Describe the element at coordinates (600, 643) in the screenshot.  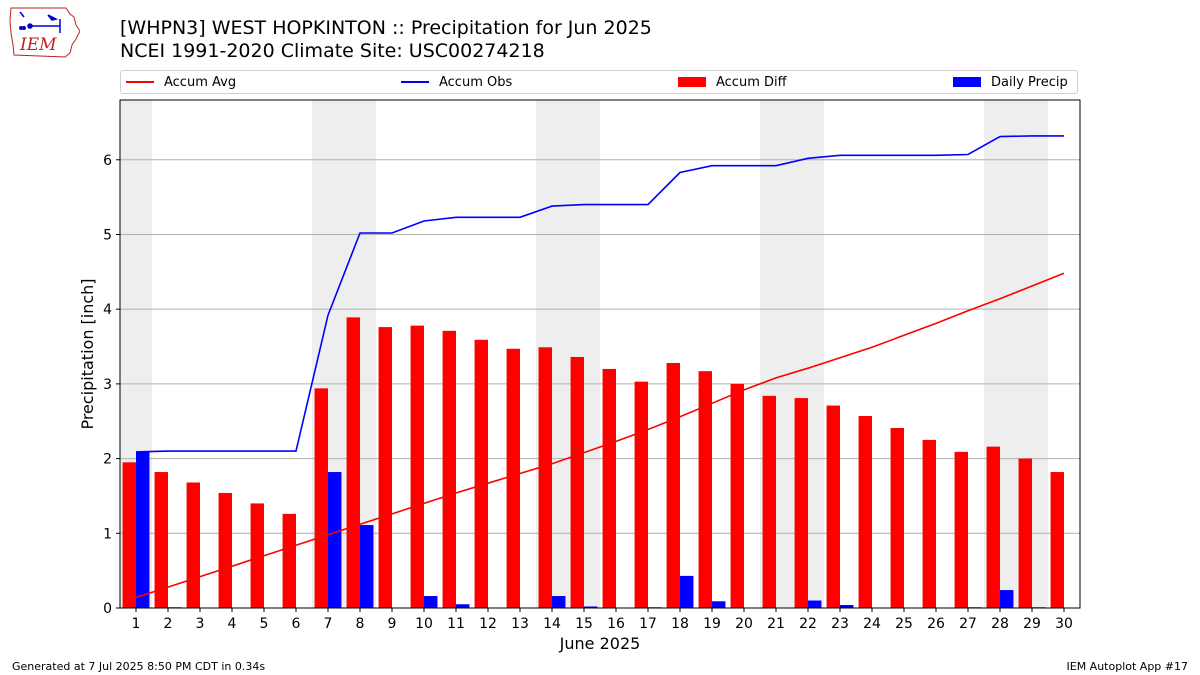
I see `x-axis-label: June 2025` at that location.